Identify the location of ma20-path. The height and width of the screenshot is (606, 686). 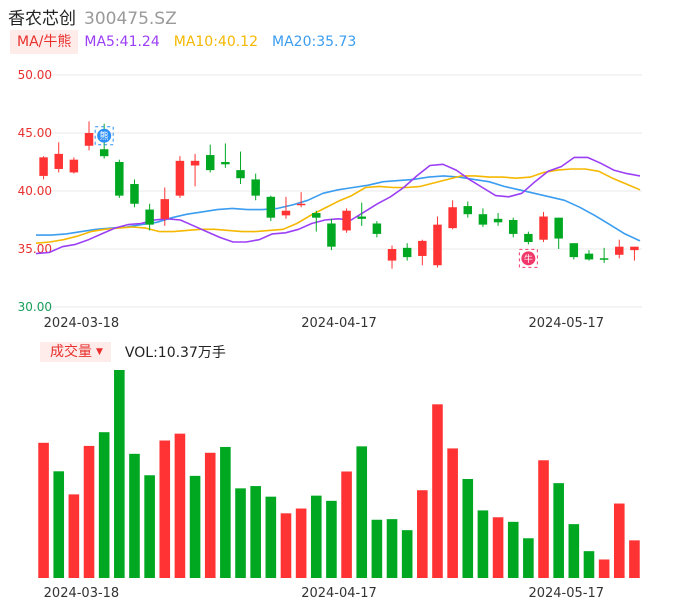
(338, 208).